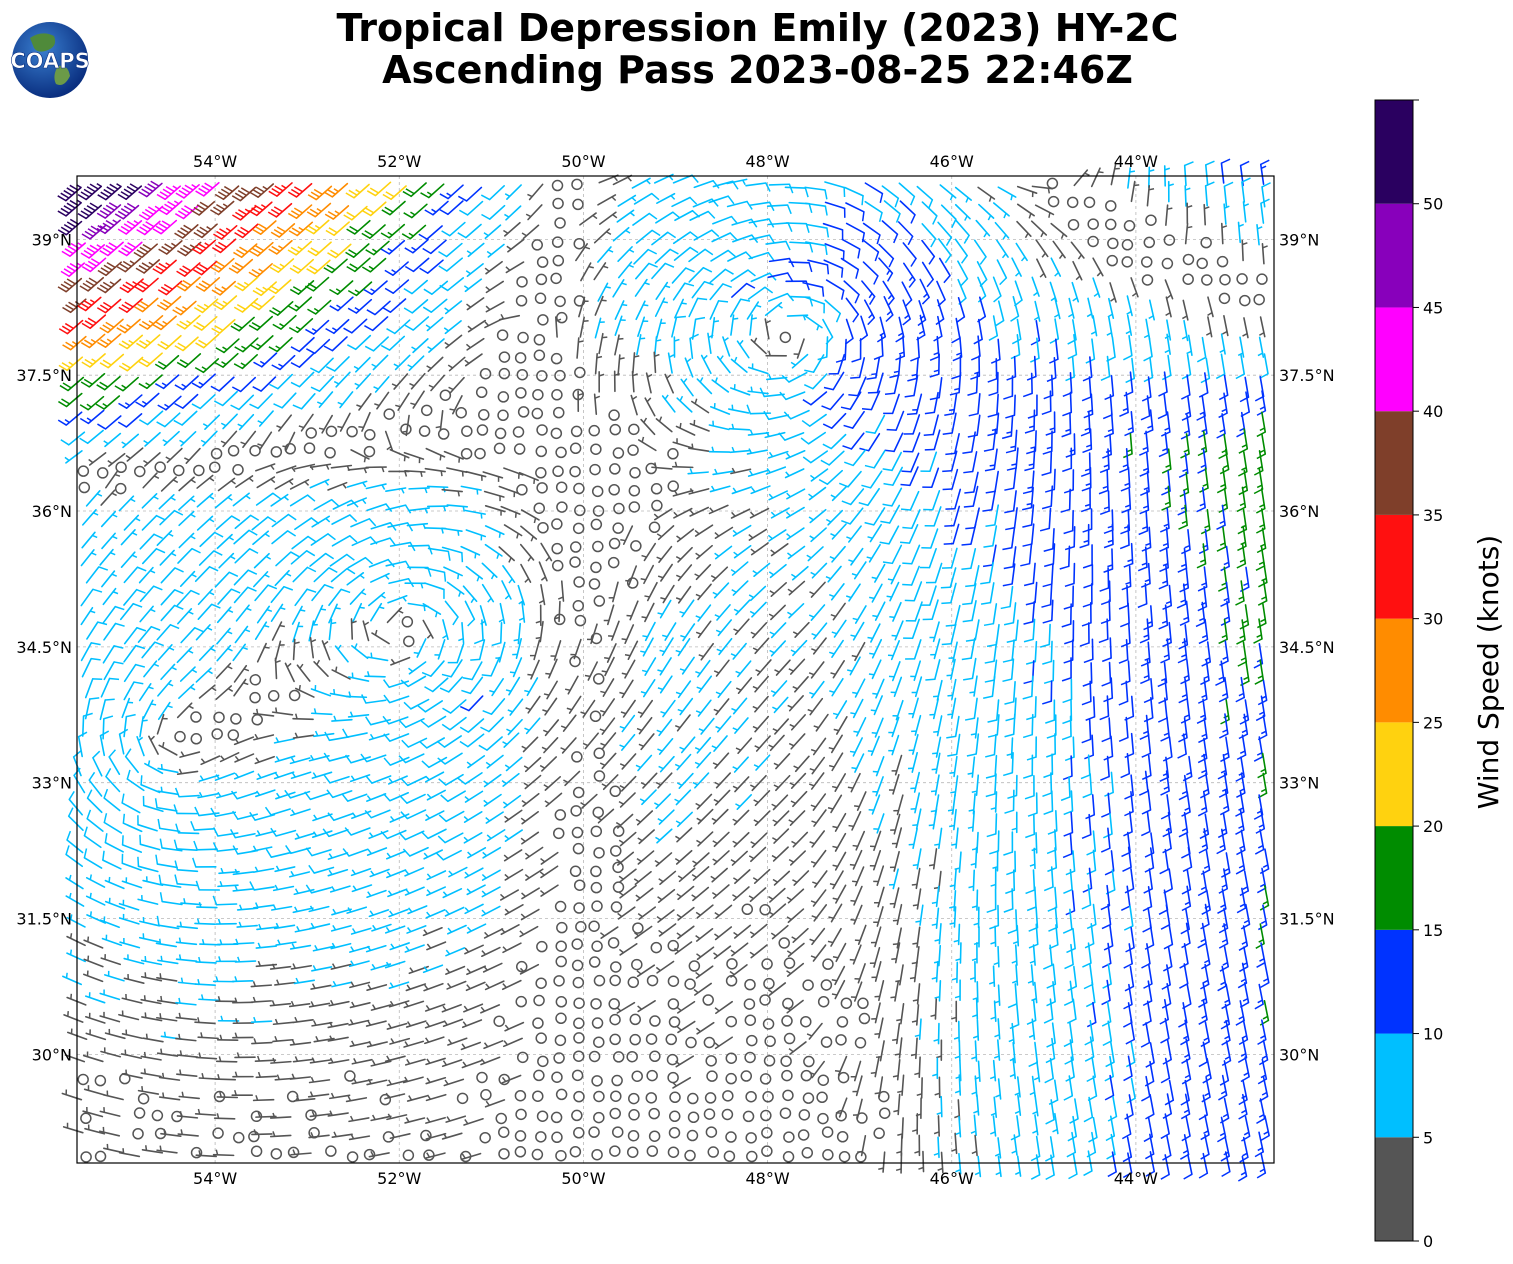 The width and height of the screenshot is (1513, 1264). I want to click on colorbar-tick-label: 50, so click(1433, 204).